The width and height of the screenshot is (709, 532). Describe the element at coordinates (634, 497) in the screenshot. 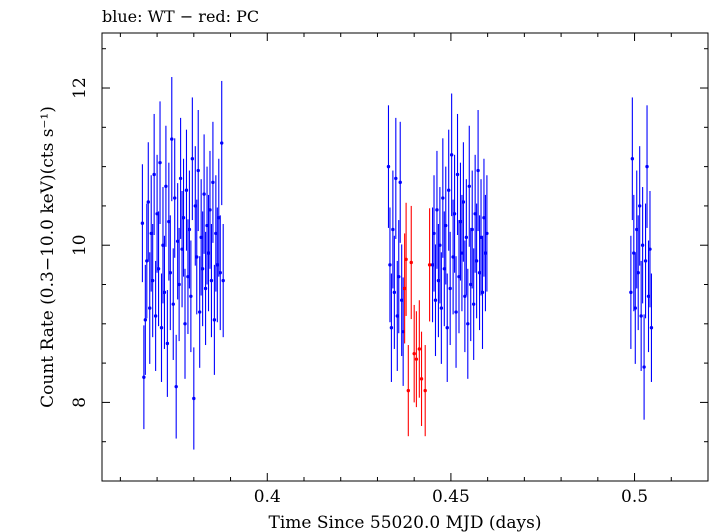

I see `x-tick-label: 0.5` at that location.